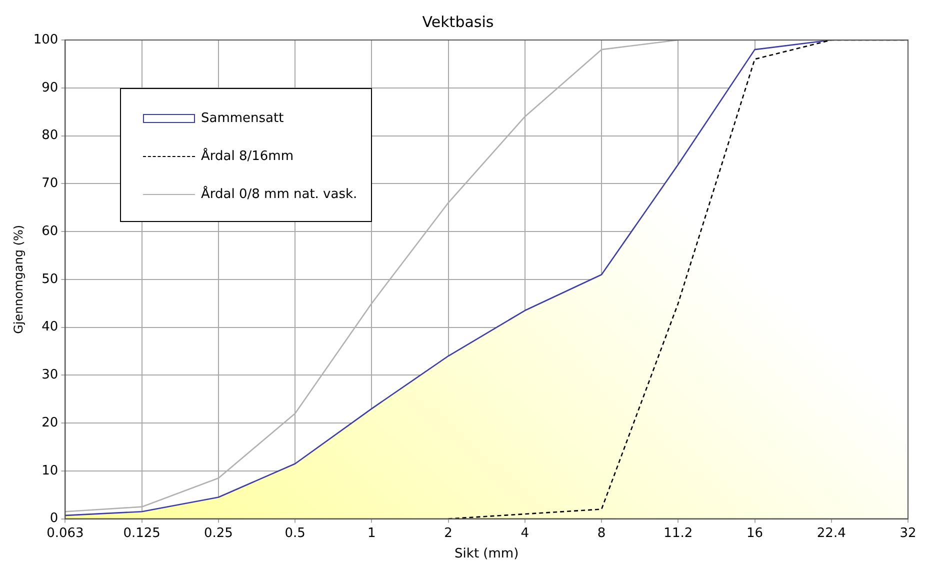  I want to click on x-tick-label: 32, so click(908, 533).